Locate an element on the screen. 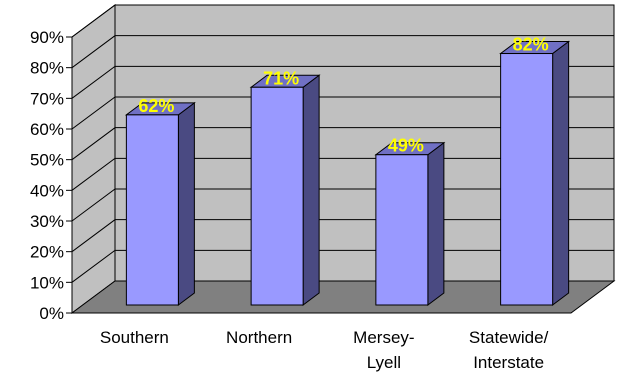 This screenshot has width=631, height=381. y-tick-label: 30% is located at coordinates (47, 221).